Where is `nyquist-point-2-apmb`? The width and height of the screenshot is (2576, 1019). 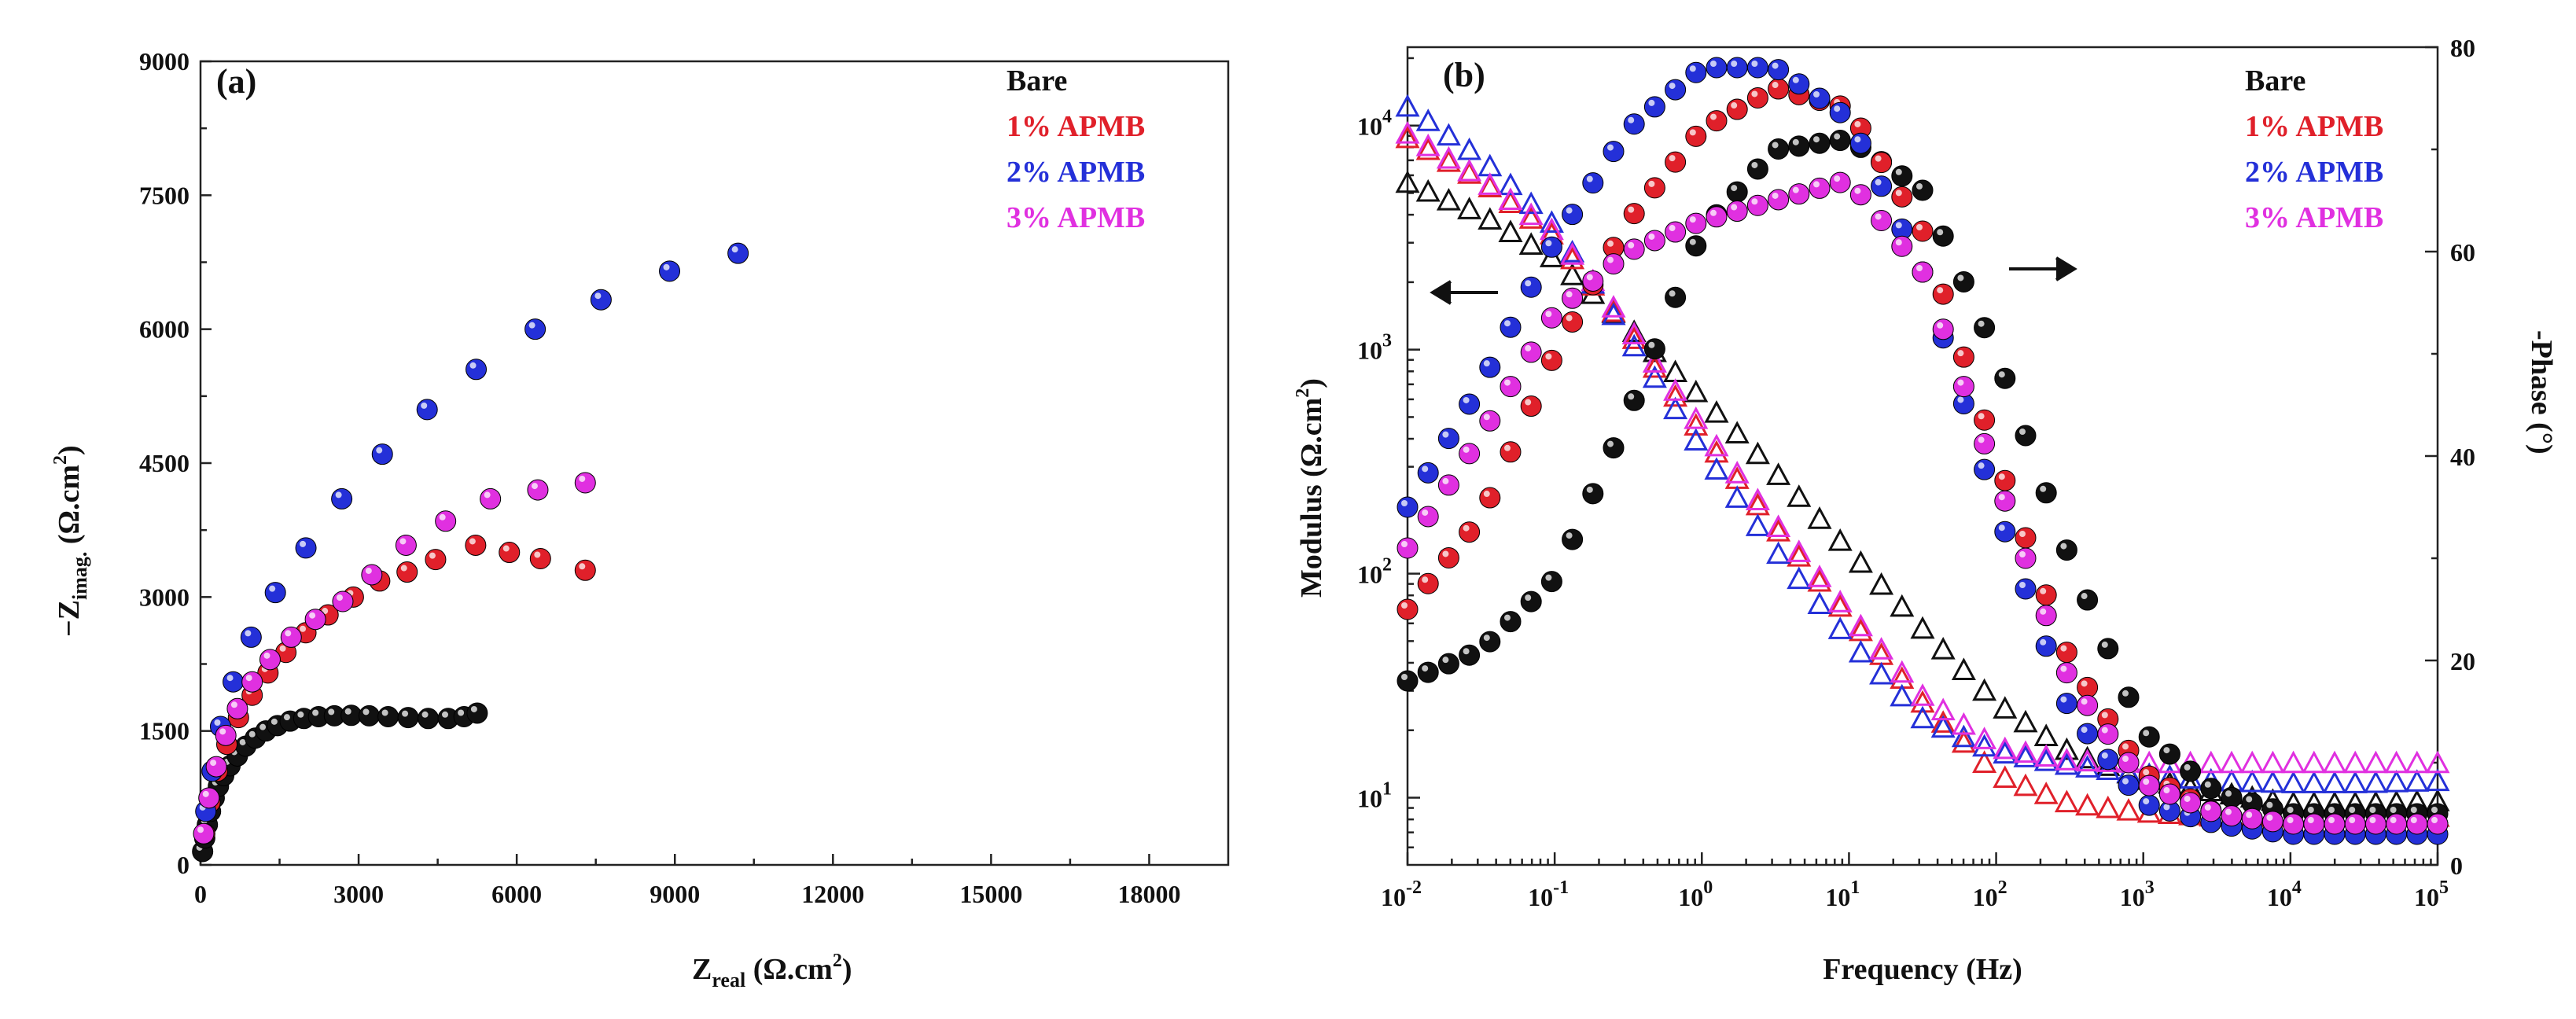 nyquist-point-2-apmb is located at coordinates (234, 682).